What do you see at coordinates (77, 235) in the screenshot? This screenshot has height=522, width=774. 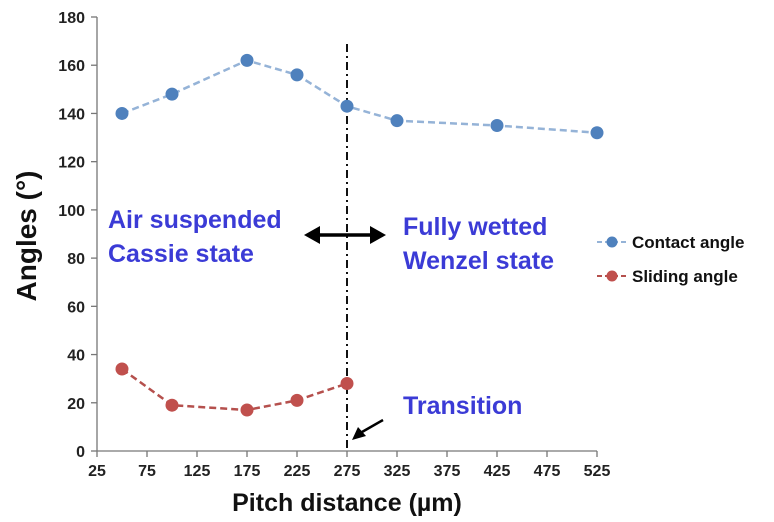 I see `y-ticks: 0 20 40 60 80 100 120 140 160 180` at bounding box center [77, 235].